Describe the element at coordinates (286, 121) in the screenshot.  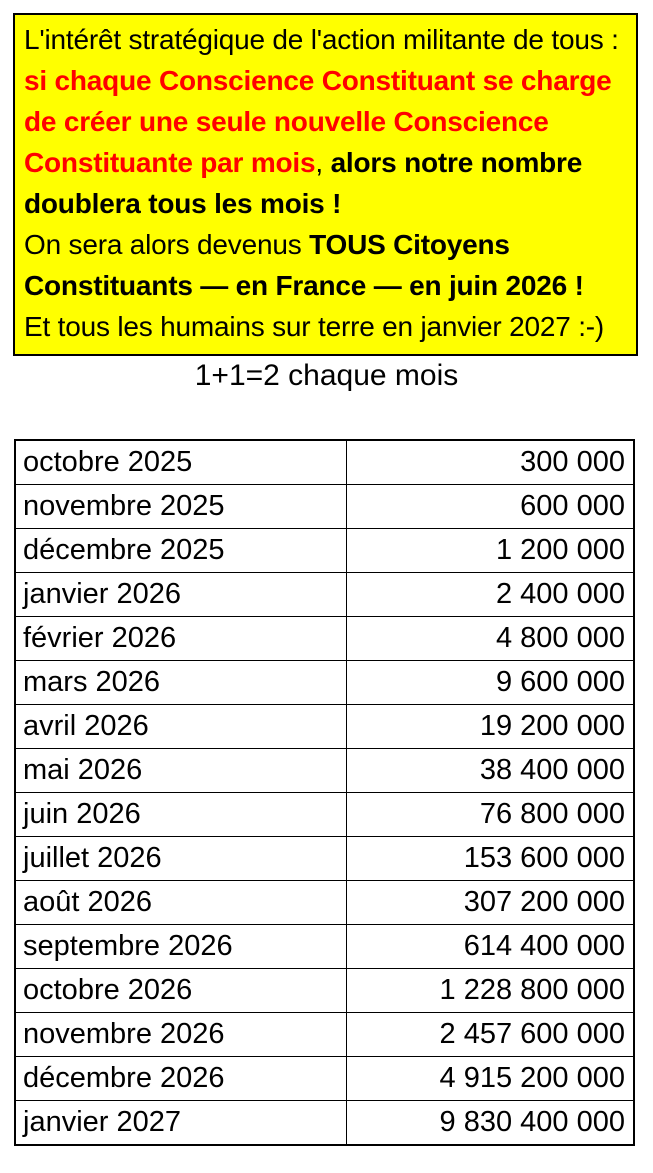
I see `banner-text-segment: de créer une seule nouvelle Conscience` at that location.